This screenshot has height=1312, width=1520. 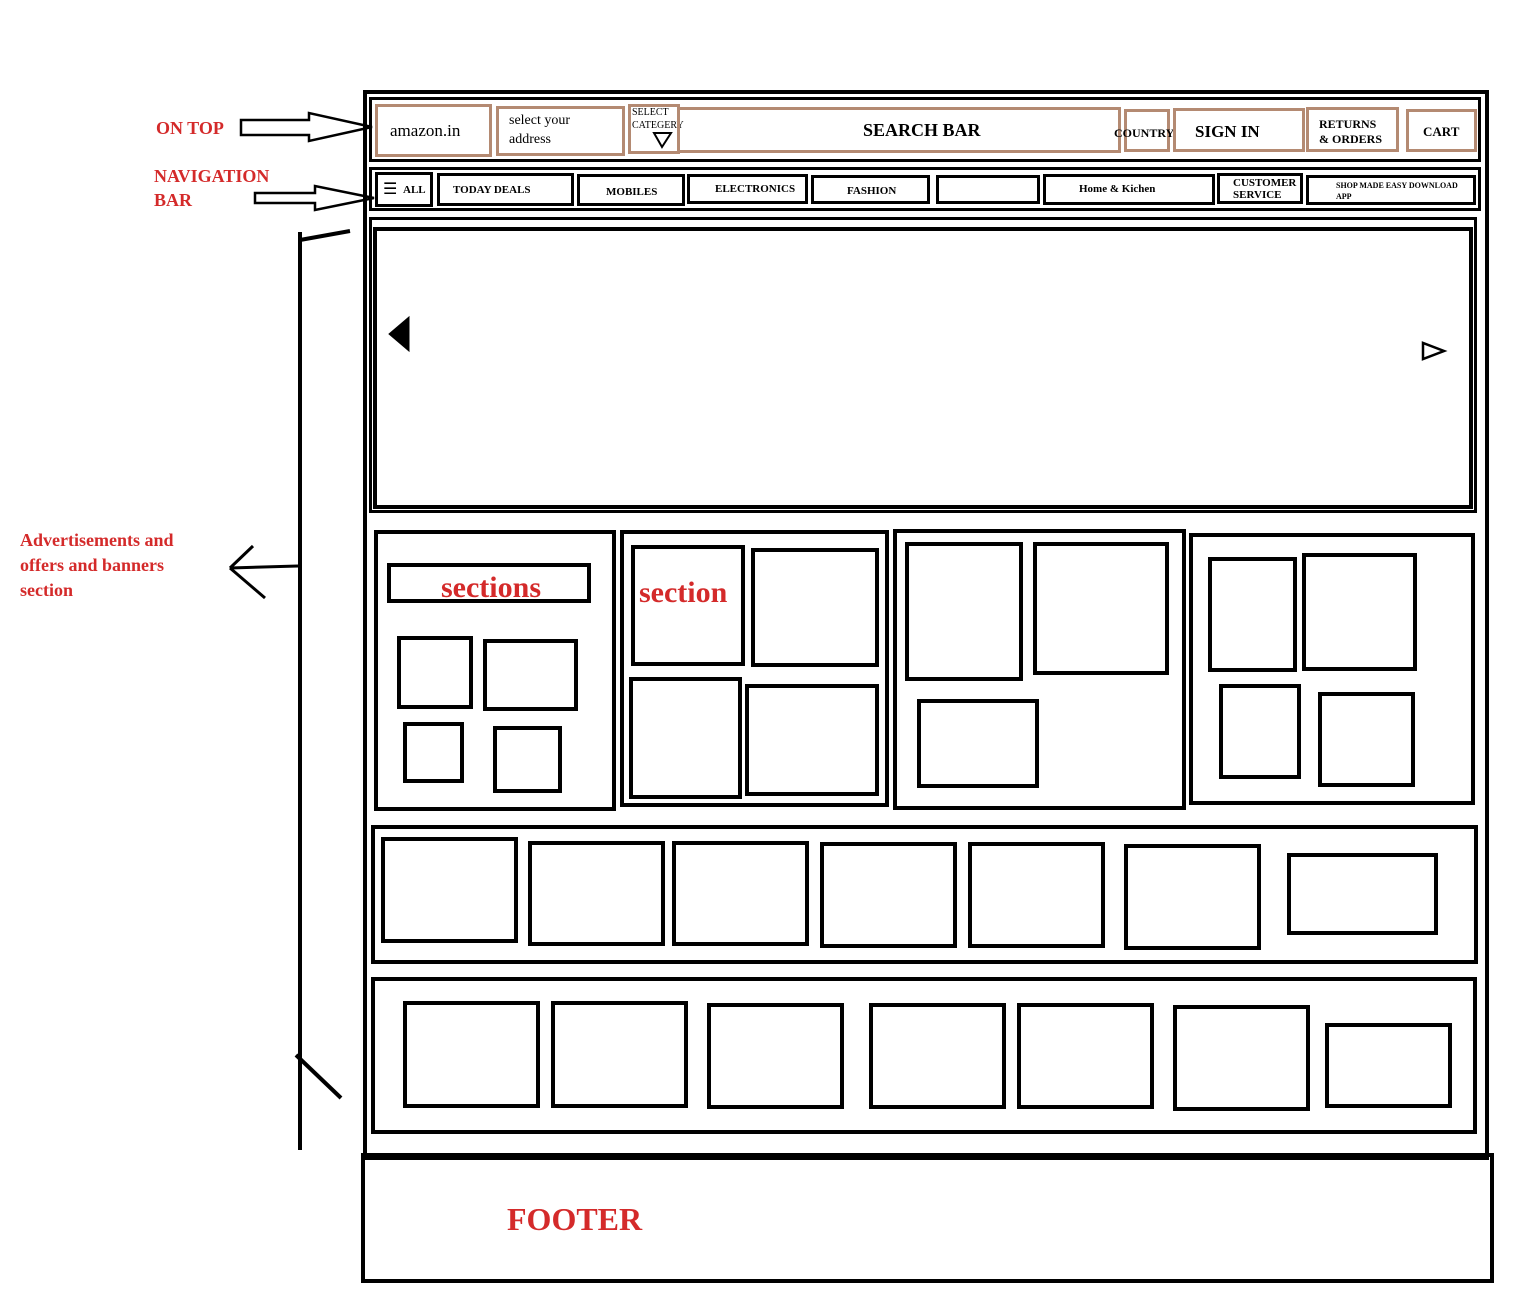 What do you see at coordinates (560, 131) in the screenshot?
I see `address-box: select your address` at bounding box center [560, 131].